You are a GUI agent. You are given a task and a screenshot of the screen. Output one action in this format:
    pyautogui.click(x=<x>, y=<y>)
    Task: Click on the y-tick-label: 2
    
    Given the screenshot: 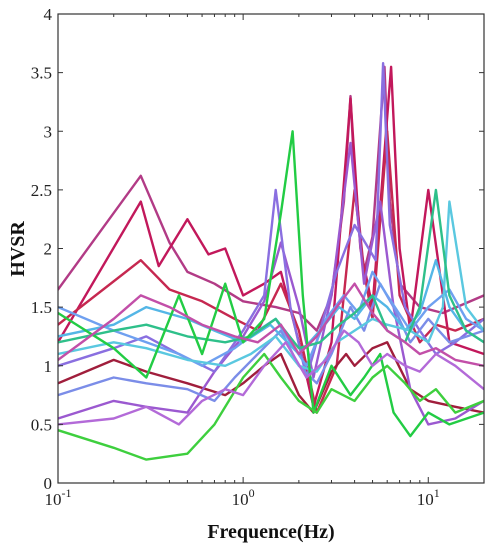 What is the action you would take?
    pyautogui.click(x=48, y=249)
    